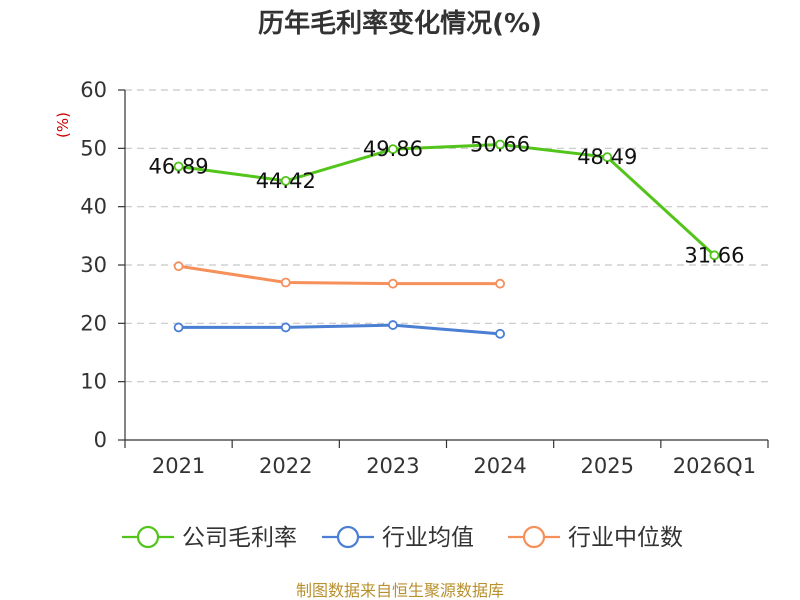  What do you see at coordinates (285, 466) in the screenshot?
I see `x-tick-label-2022: 2022` at bounding box center [285, 466].